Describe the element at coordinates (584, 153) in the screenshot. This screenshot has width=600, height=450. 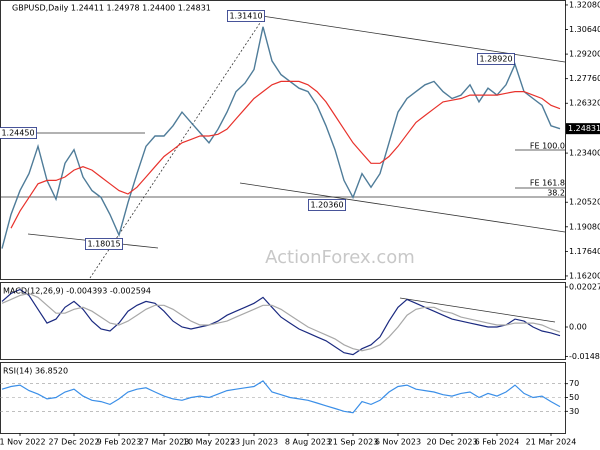
I see `y-tick-label: 1.23400` at that location.